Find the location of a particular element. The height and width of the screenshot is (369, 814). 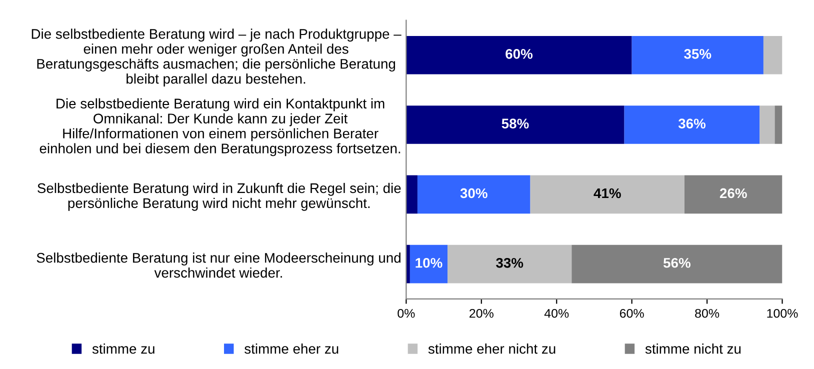

y-tick-label: Selbstbediente Beratung wird in Zukunft die Regel sein; die persönliche Beratung wird nicht mehr gewünscht. is located at coordinates (219, 196).